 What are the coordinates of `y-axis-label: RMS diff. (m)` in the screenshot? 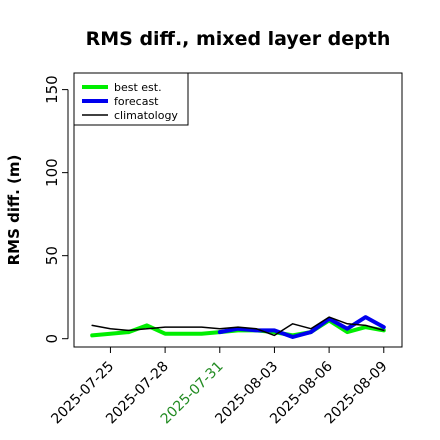 It's located at (14, 210).